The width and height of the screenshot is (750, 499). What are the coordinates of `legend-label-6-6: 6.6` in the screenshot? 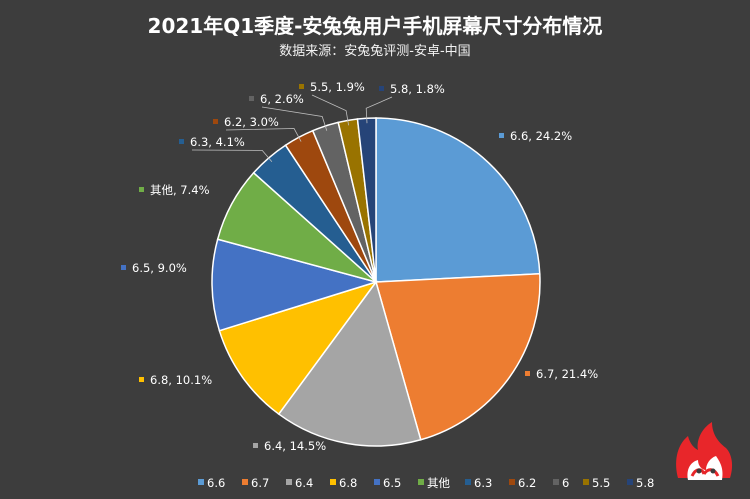 It's located at (216, 483).